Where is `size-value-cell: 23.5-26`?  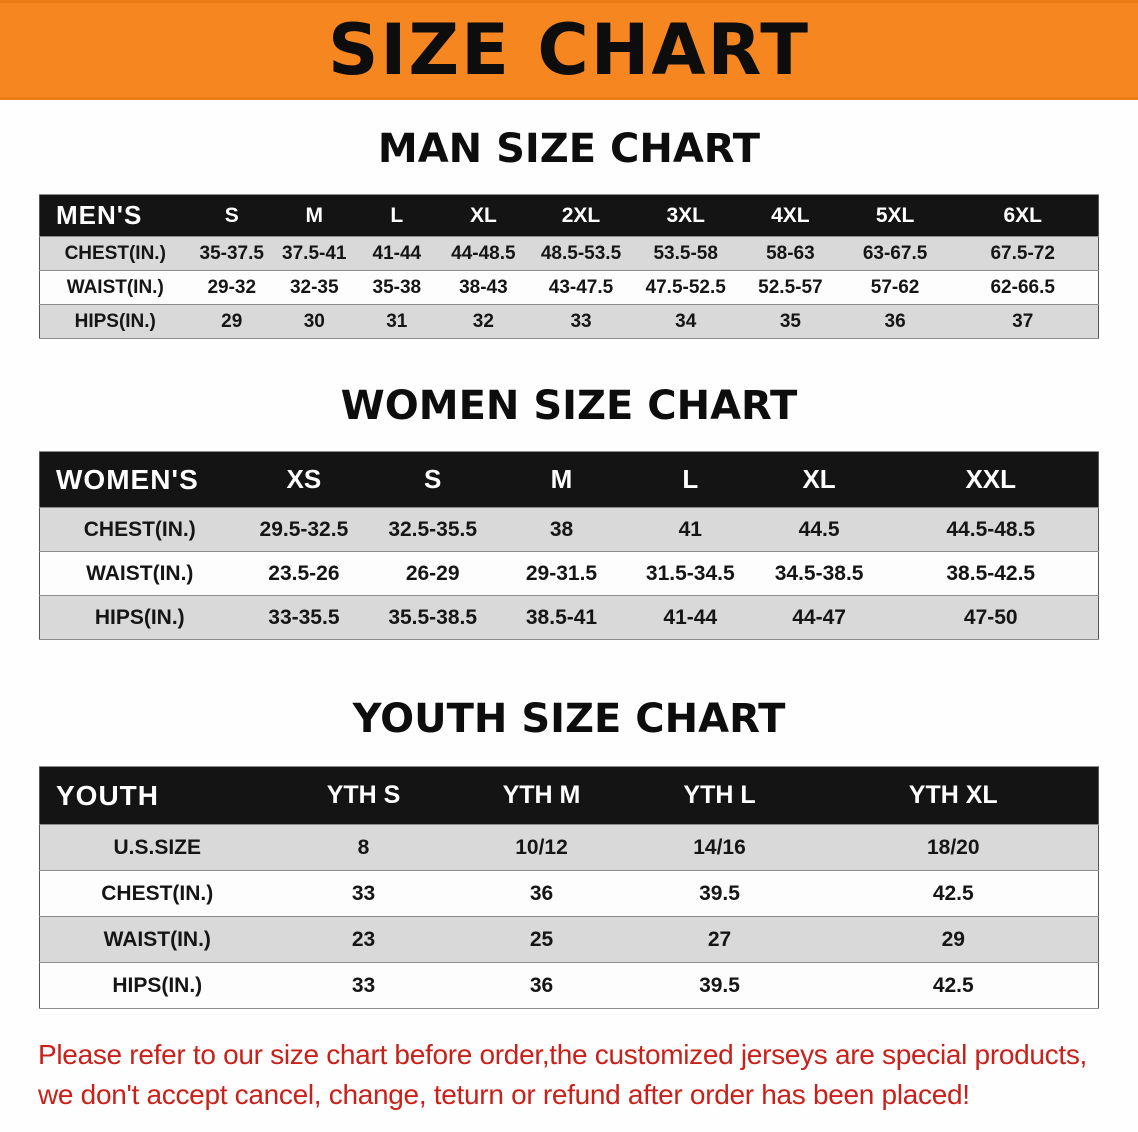
size-value-cell: 23.5-26 is located at coordinates (304, 573).